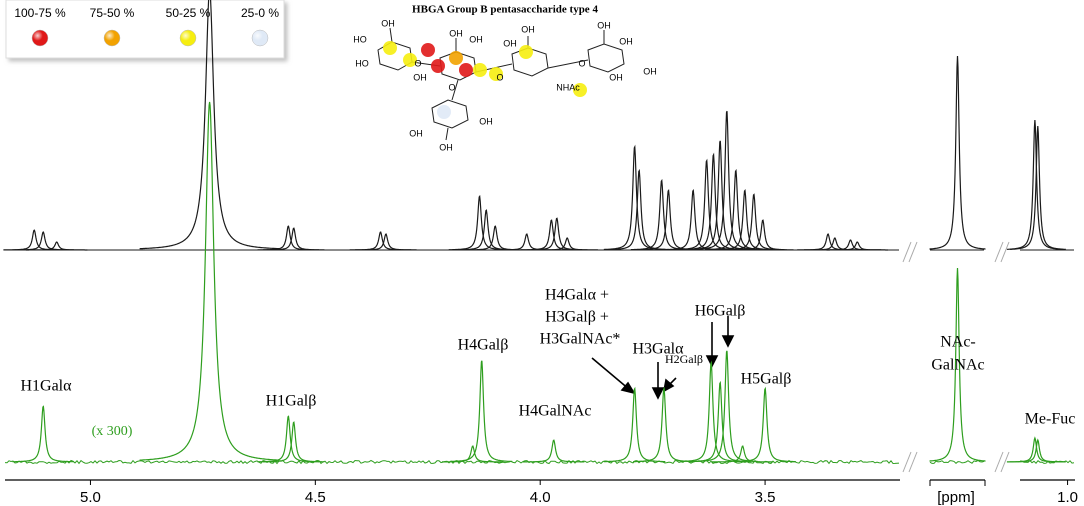  I want to click on peak-label: Me-Fuc, so click(1050, 419).